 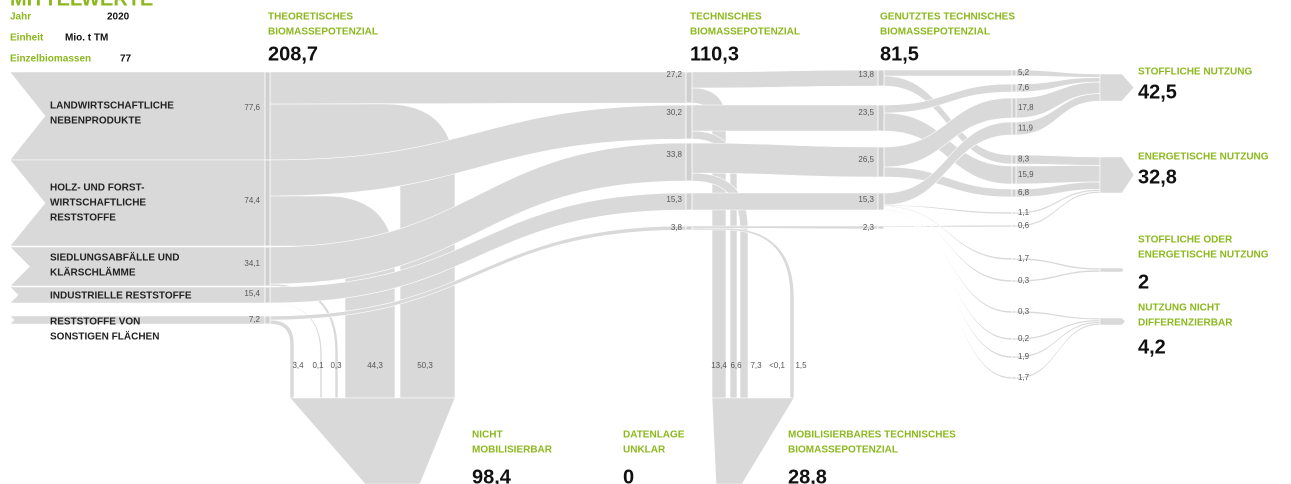 What do you see at coordinates (1152, 347) in the screenshot?
I see `use-value: 4,2` at bounding box center [1152, 347].